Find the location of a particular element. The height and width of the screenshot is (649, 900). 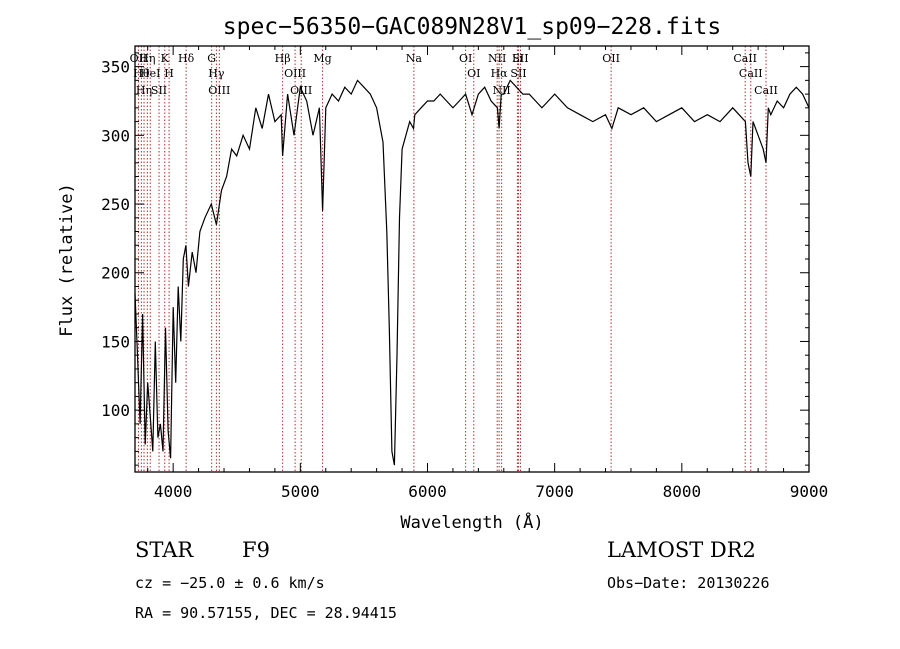

line-marker-label: HeI is located at coordinates (150, 73).